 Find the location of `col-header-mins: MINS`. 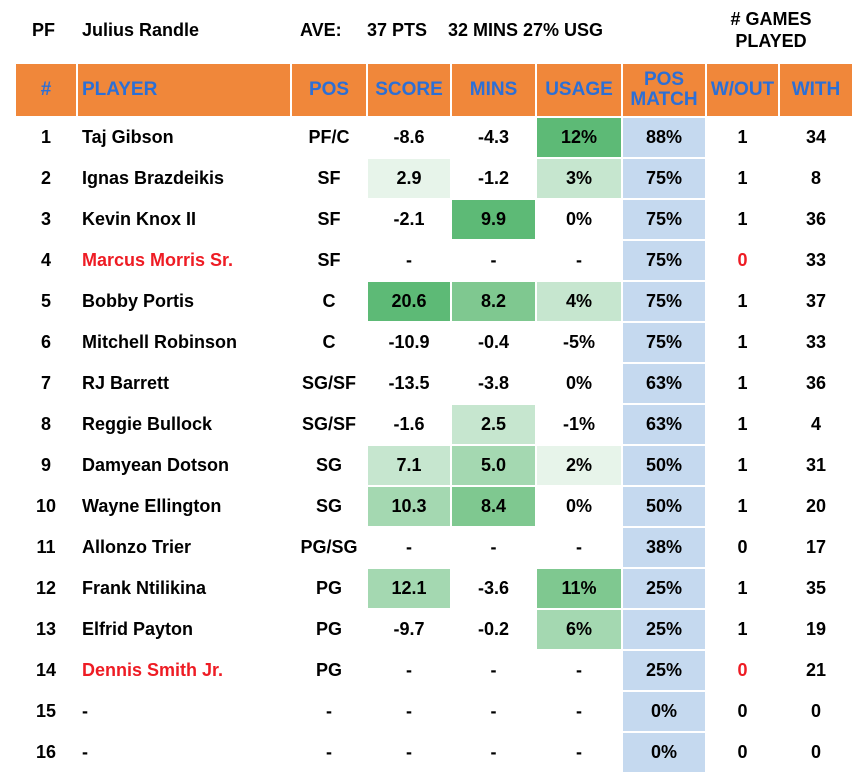

col-header-mins: MINS is located at coordinates (493, 90).